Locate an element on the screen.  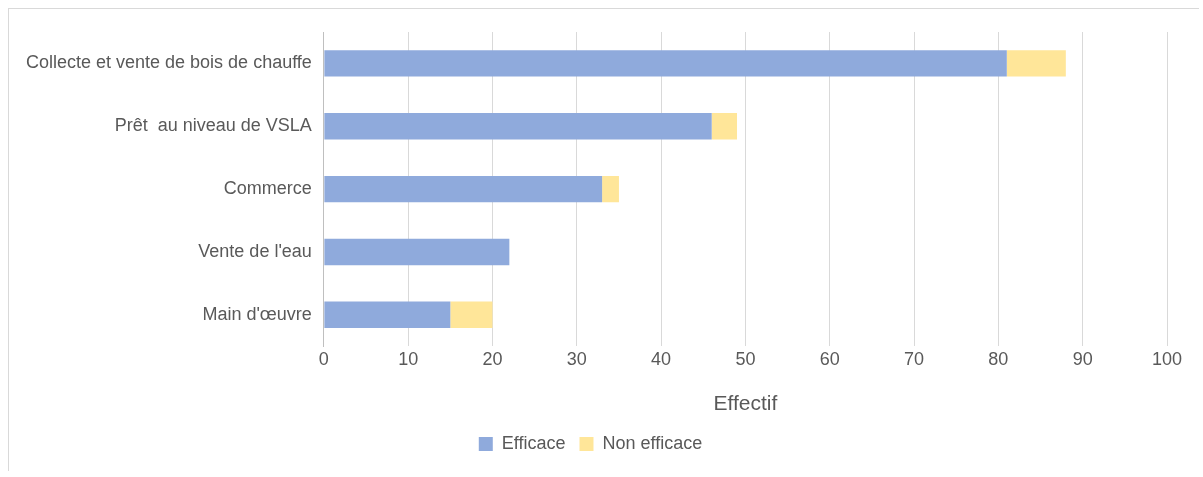
y-tick-label: Vente de l'eau is located at coordinates (255, 250).